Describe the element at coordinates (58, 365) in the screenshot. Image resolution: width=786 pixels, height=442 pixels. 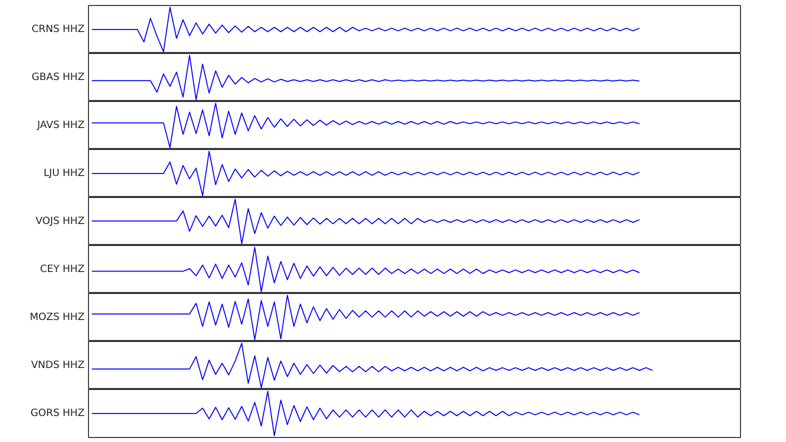
I see `y-axis-title: VNDS HHZ` at that location.